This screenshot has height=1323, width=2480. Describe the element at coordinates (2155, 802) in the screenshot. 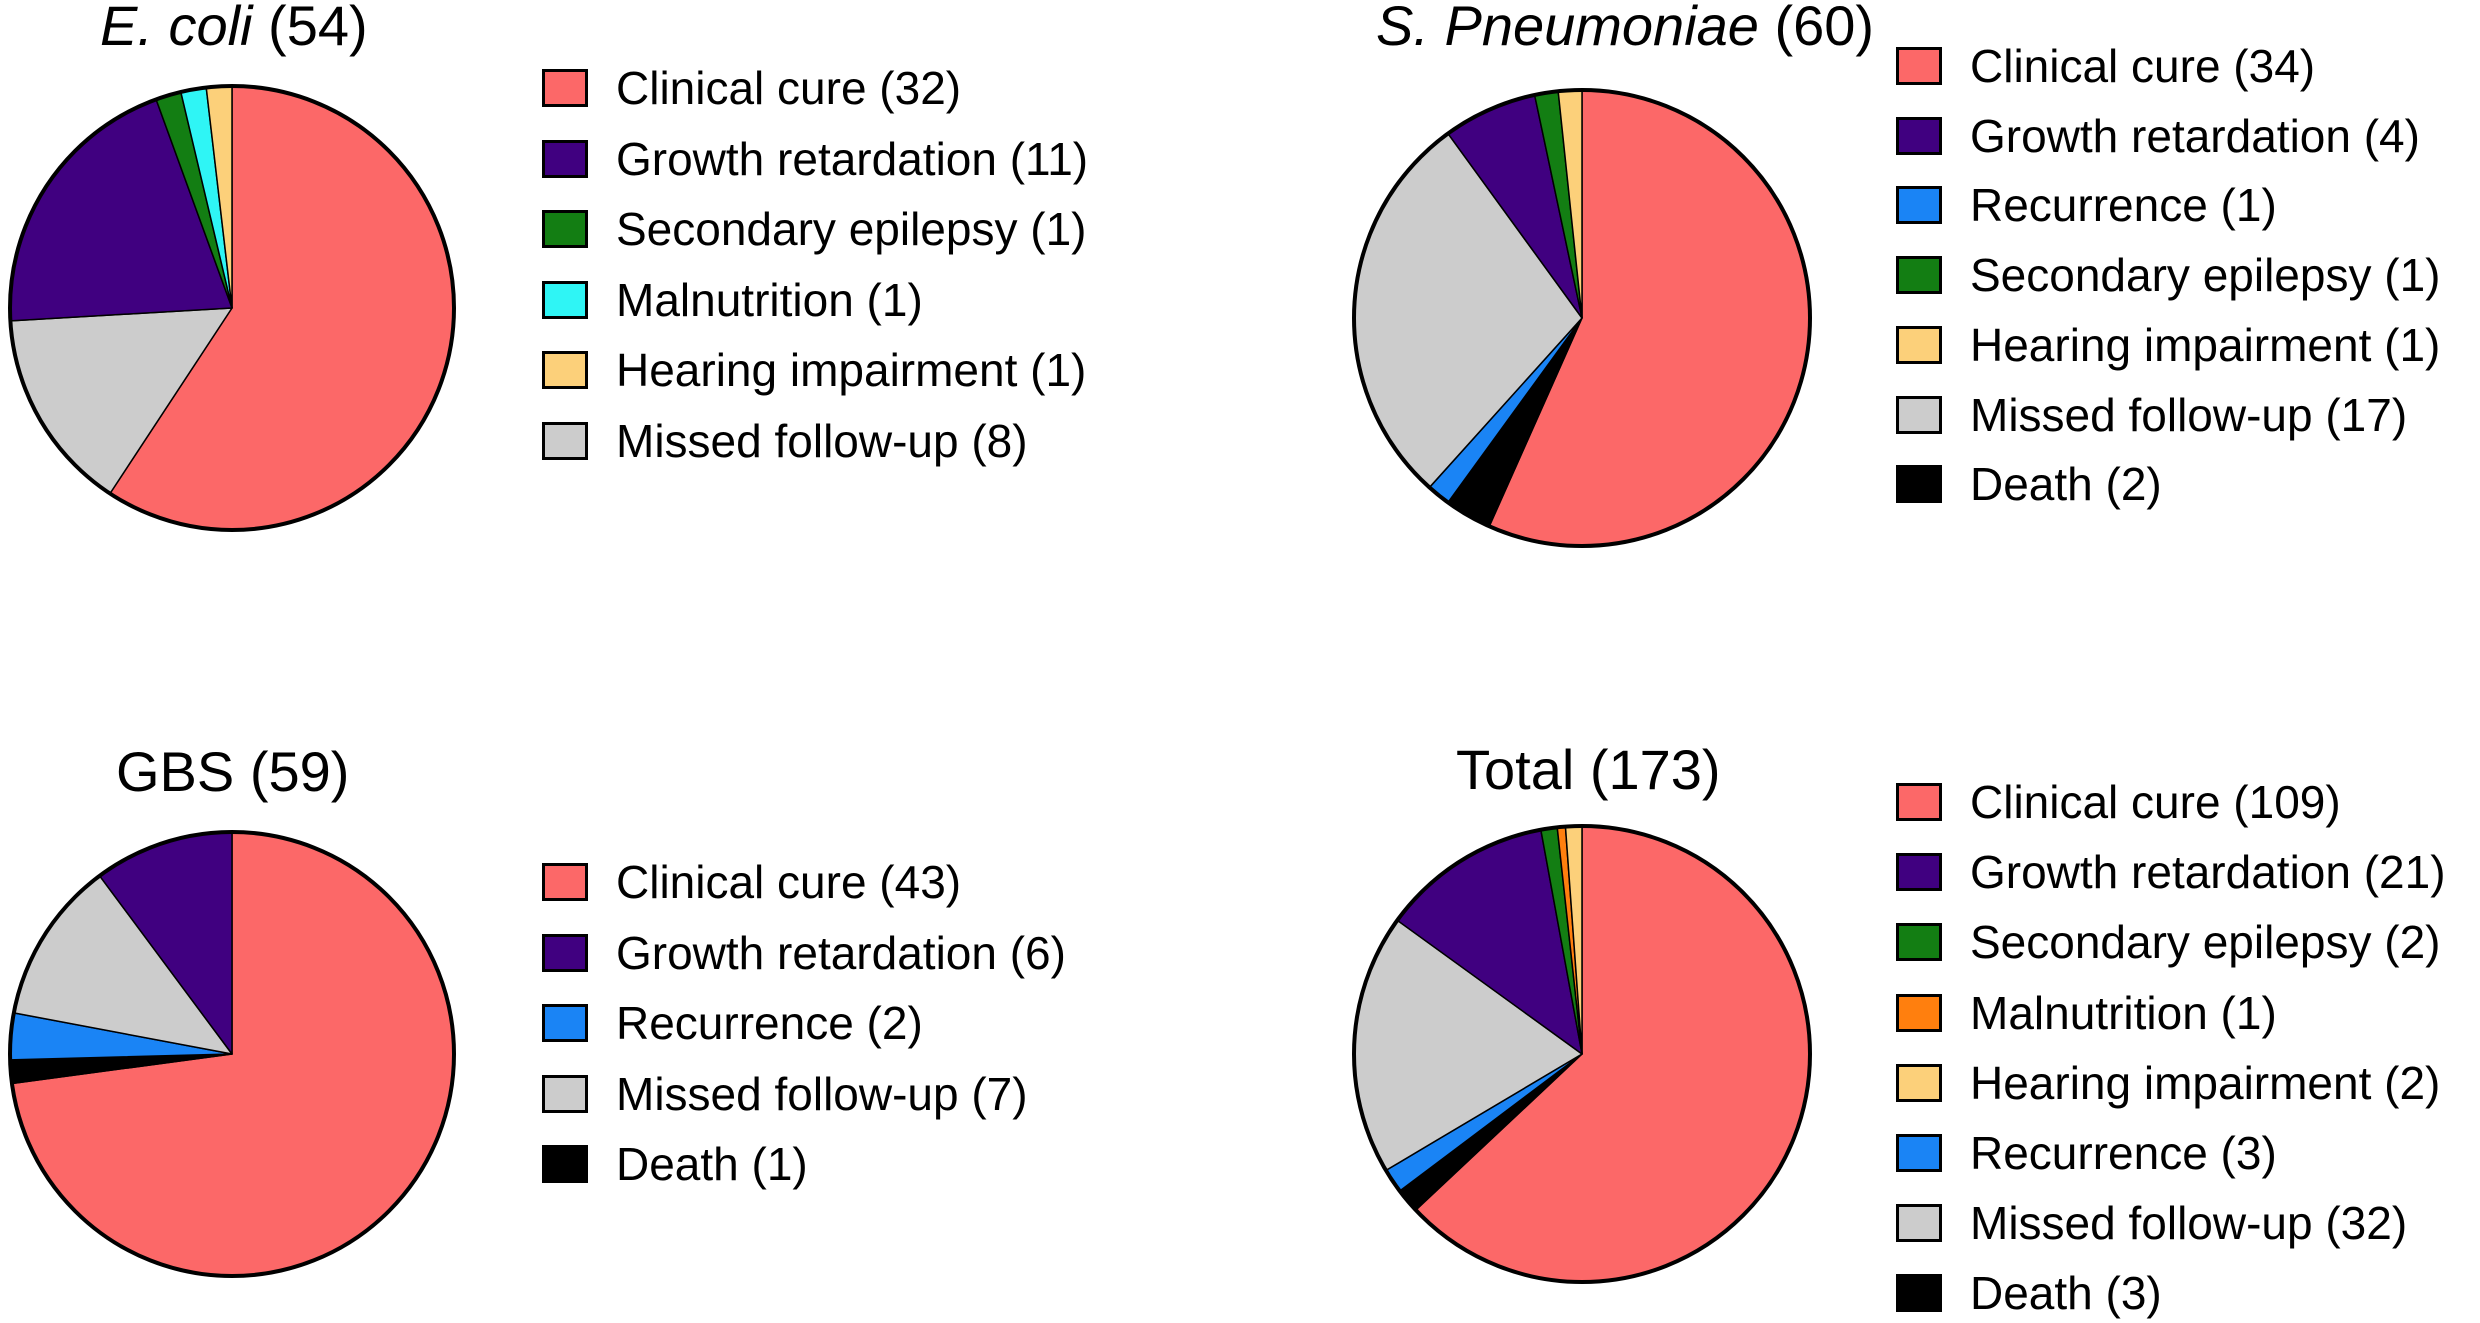

I see `legend-label: Clinical cure (109)` at that location.